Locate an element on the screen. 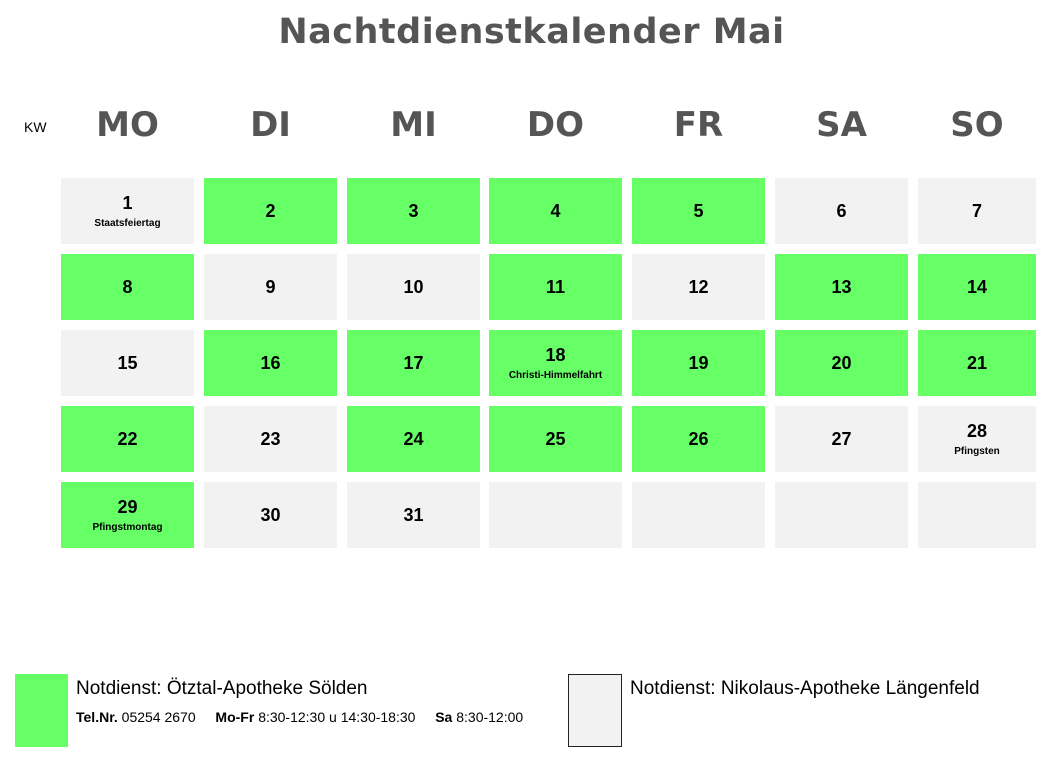  day-cell: 16 is located at coordinates (270, 363).